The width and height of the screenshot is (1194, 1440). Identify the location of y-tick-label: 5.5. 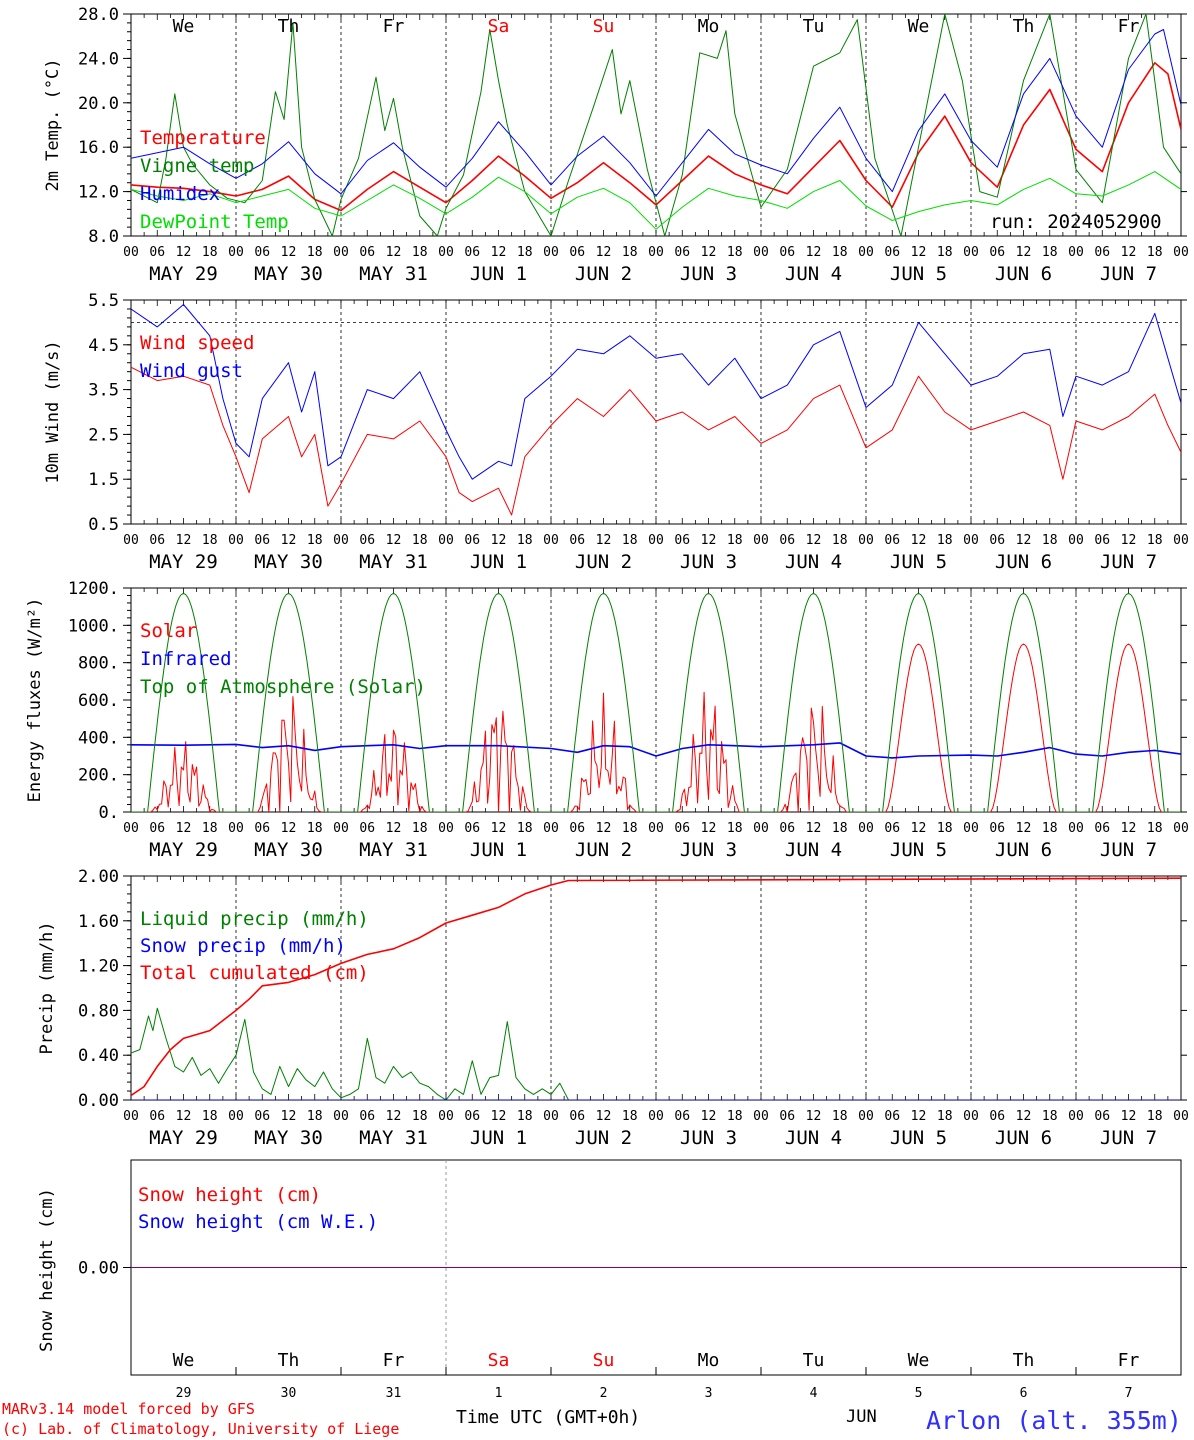
(103, 301).